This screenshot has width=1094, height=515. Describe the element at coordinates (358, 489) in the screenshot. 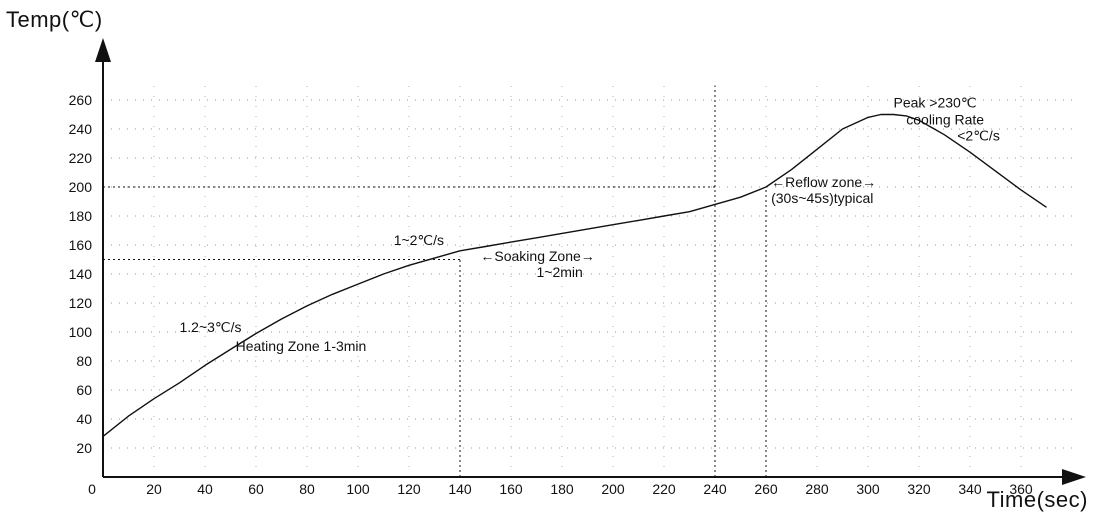

I see `x-tick-label: 100` at that location.